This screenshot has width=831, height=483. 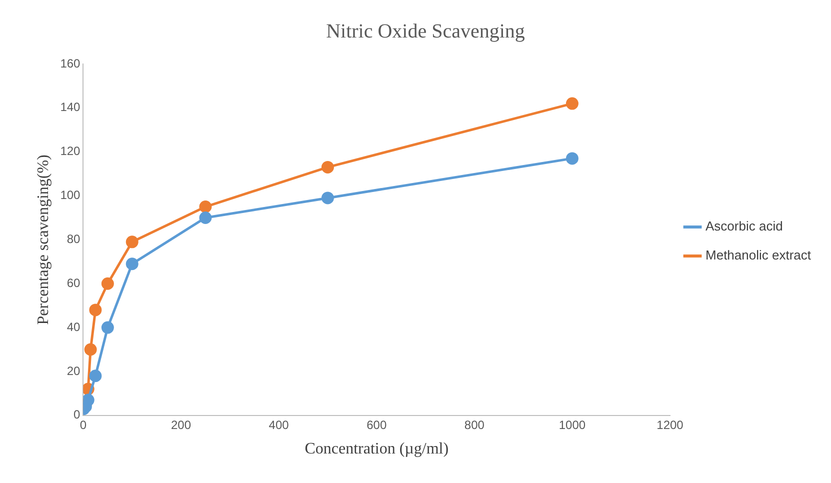 What do you see at coordinates (425, 31) in the screenshot?
I see `chart-title: Nitric Oxide Scavenging` at bounding box center [425, 31].